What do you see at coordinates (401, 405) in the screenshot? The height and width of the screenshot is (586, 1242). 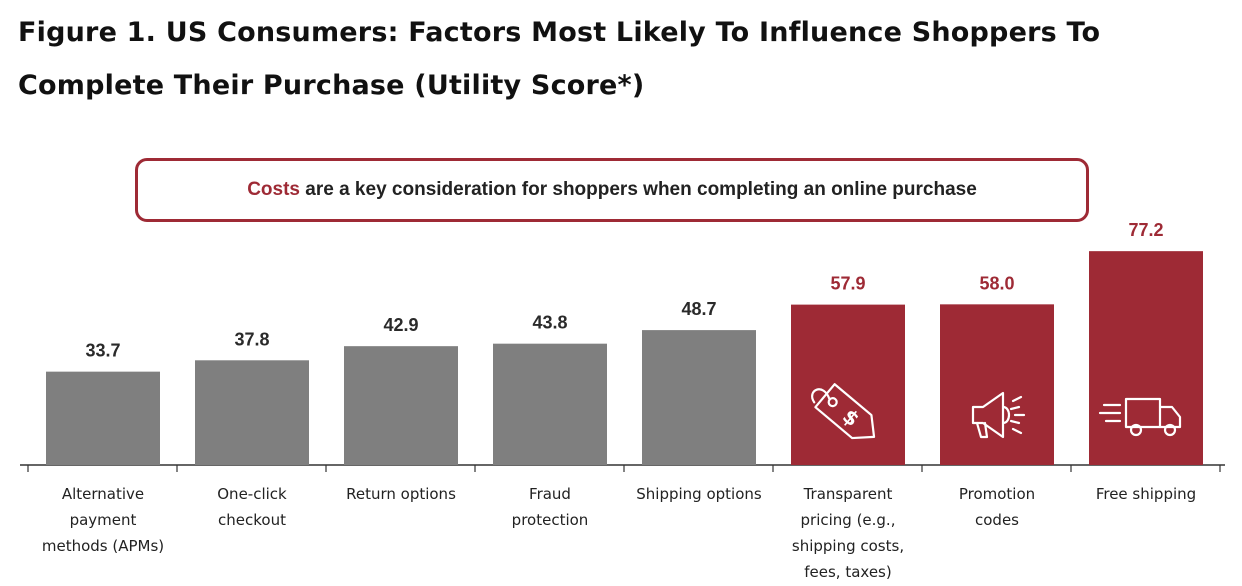 I see `bar-return-options` at bounding box center [401, 405].